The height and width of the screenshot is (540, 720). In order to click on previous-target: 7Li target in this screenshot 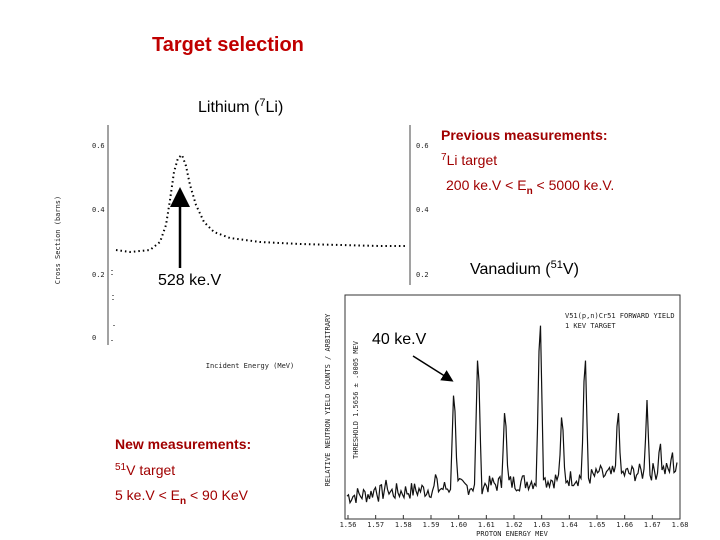, I will do `click(469, 160)`.